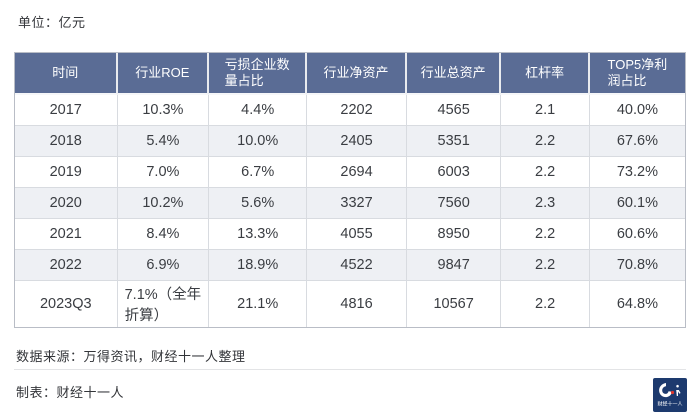 This screenshot has width=700, height=417. What do you see at coordinates (454, 74) in the screenshot?
I see `column-header: 行业总资产` at bounding box center [454, 74].